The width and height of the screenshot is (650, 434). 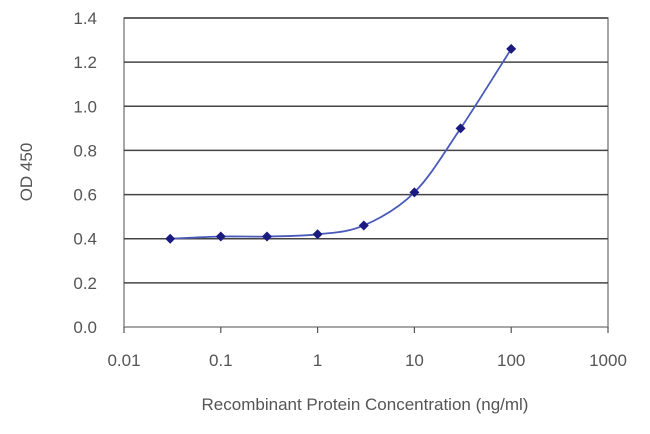 I want to click on y-tick-label: 0.0, so click(x=85, y=327).